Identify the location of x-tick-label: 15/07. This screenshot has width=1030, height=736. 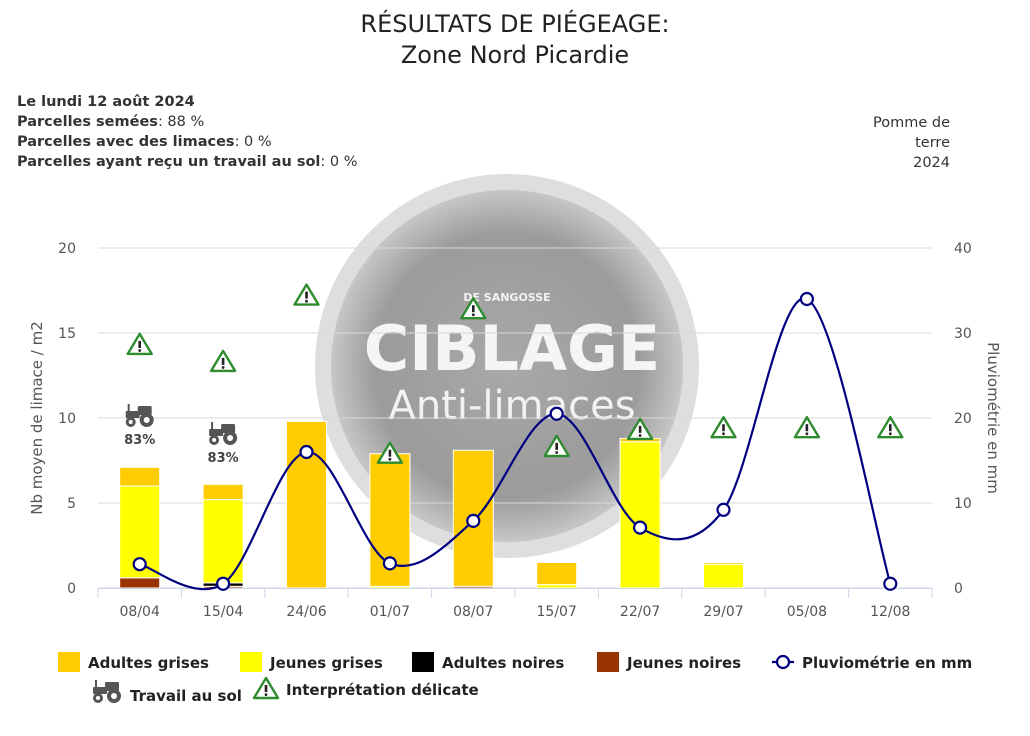
(557, 612).